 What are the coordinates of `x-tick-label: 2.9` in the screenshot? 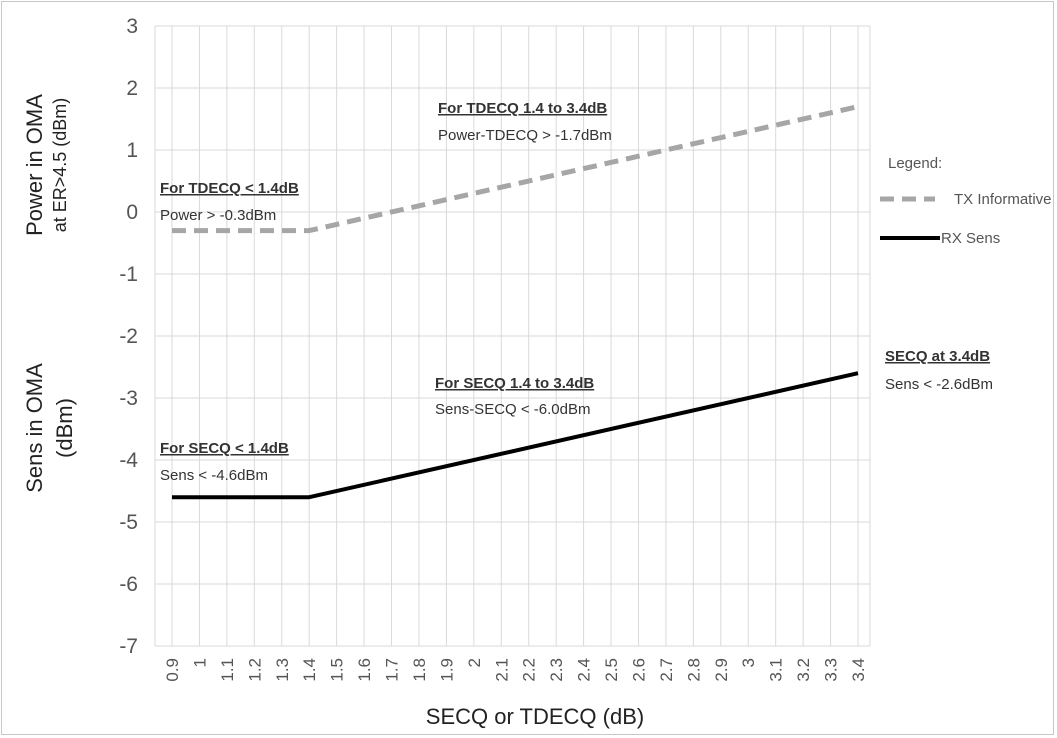 It's located at (721, 670).